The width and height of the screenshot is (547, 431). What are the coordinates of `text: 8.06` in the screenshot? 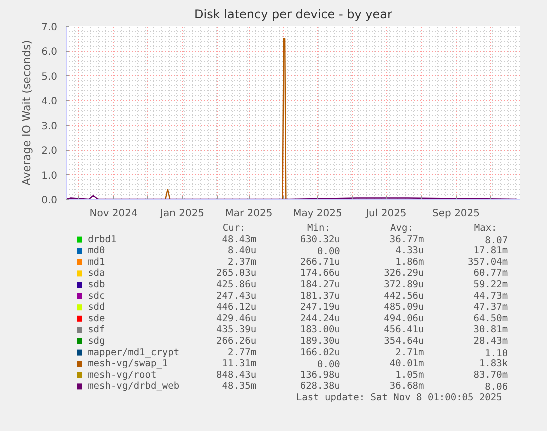 It's located at (496, 388).